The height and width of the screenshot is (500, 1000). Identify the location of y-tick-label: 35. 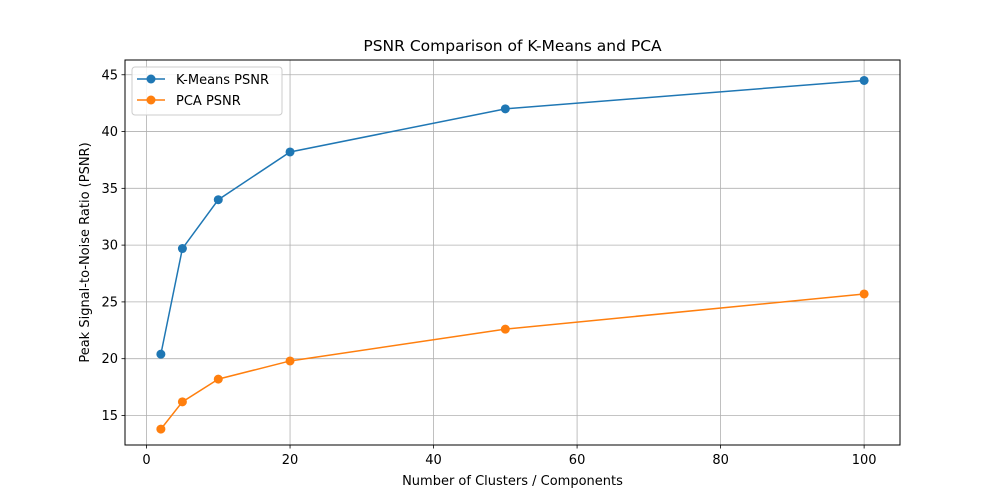
(109, 189).